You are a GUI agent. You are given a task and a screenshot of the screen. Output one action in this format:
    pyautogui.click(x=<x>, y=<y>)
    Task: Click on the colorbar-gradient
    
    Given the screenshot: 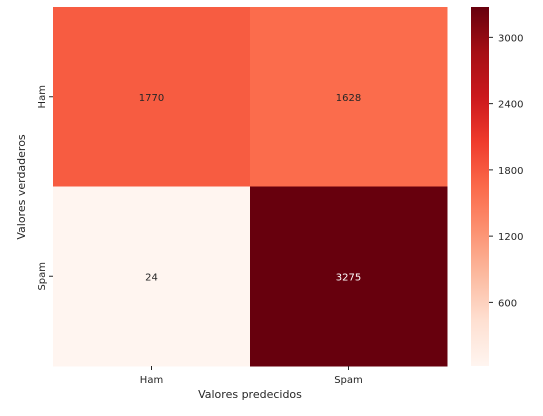 What is the action you would take?
    pyautogui.click(x=480, y=186)
    